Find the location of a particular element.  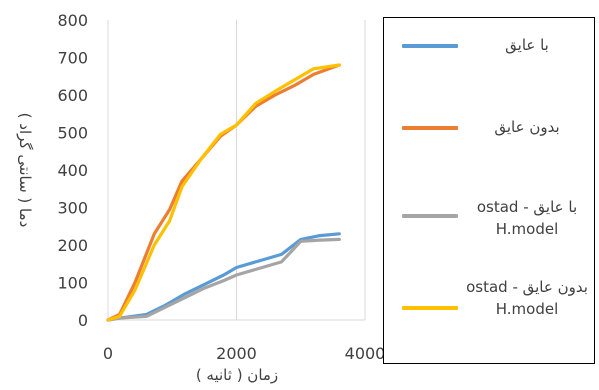

x-tick-label: 4000 is located at coordinates (365, 353).